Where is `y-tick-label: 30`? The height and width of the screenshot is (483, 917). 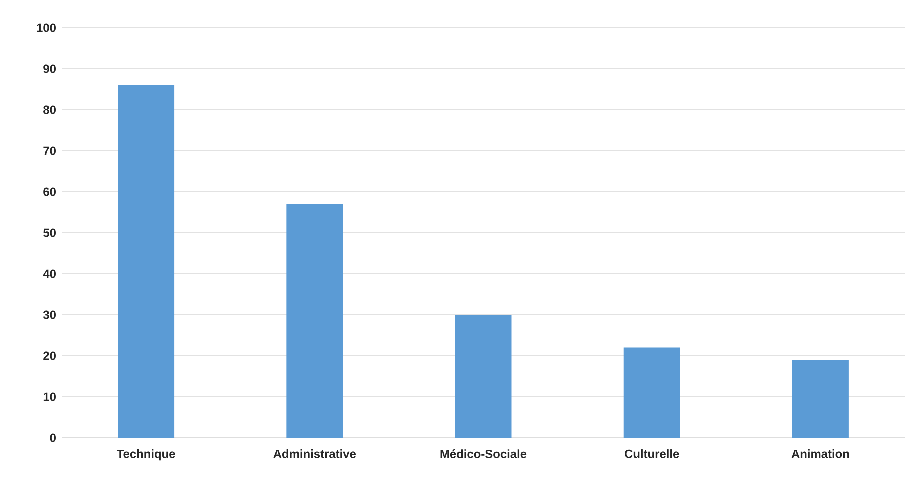
y-tick-label: 30 is located at coordinates (49, 315).